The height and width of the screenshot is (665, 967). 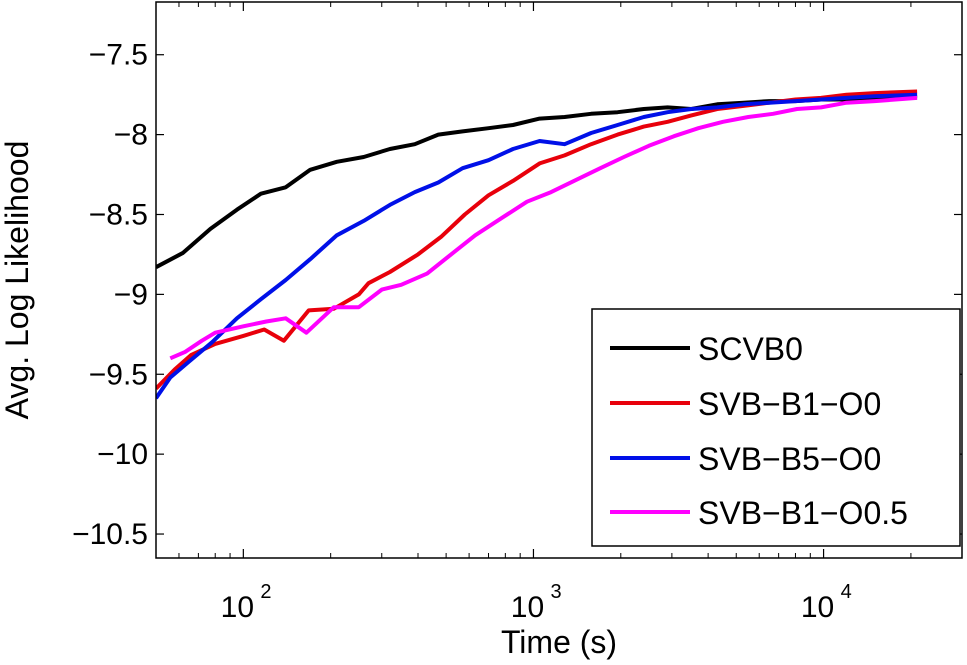 I want to click on legend-label-4: SVB−B1−O0.5, so click(x=803, y=513).